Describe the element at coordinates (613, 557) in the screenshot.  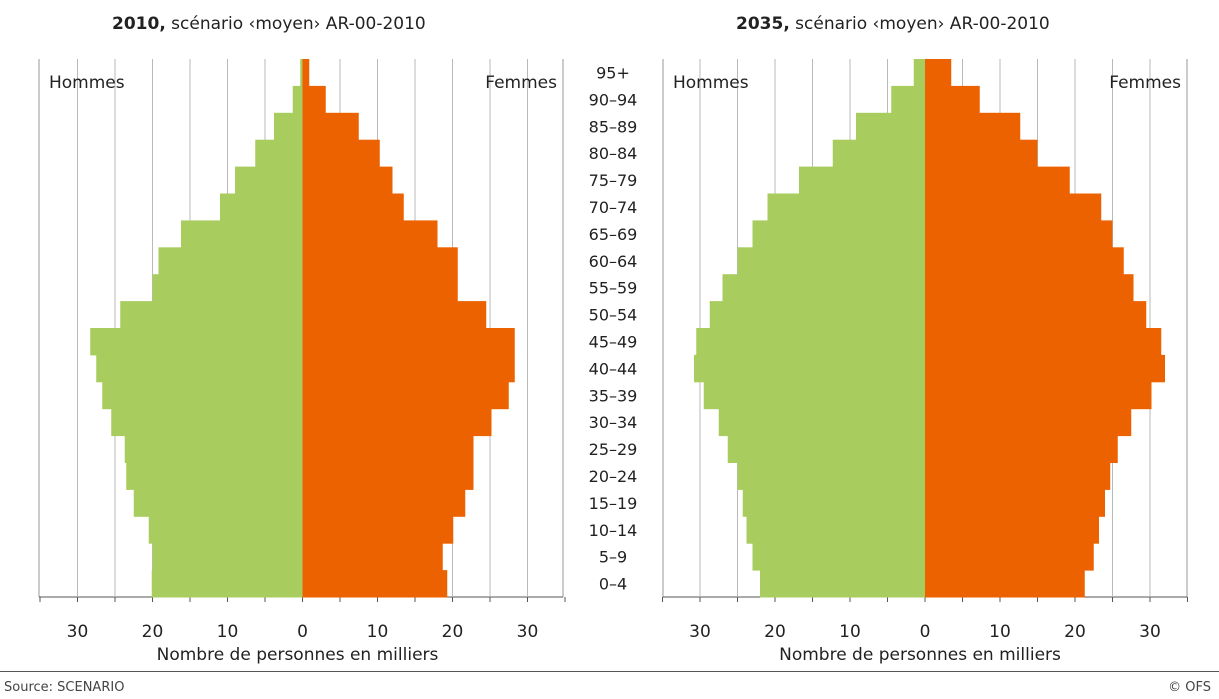
I see `age-group-label: 5–9` at that location.